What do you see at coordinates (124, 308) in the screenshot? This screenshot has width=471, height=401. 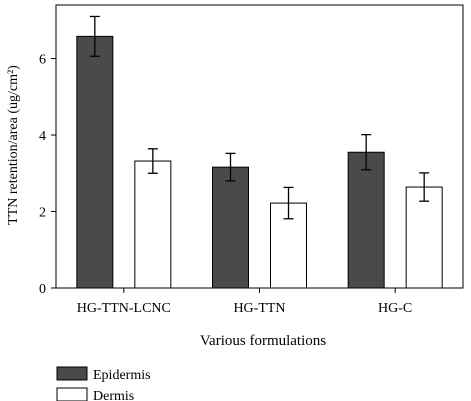 I see `x-tick-label: HG-TTN-LCNC` at bounding box center [124, 308].